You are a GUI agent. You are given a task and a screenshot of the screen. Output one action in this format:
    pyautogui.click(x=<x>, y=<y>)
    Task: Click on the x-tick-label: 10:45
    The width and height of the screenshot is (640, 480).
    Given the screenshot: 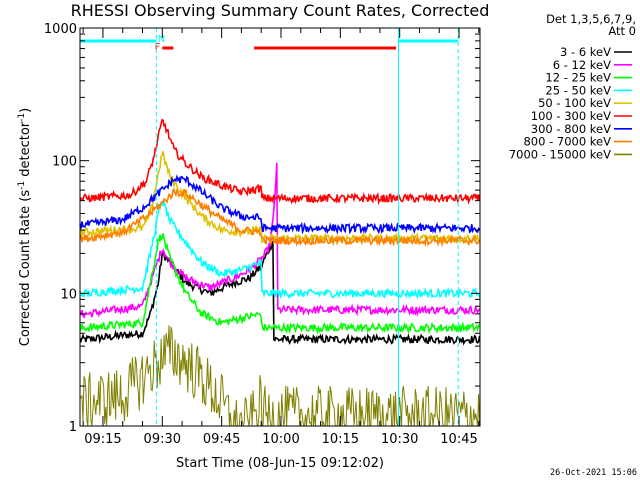 What is the action you would take?
    pyautogui.click(x=458, y=439)
    